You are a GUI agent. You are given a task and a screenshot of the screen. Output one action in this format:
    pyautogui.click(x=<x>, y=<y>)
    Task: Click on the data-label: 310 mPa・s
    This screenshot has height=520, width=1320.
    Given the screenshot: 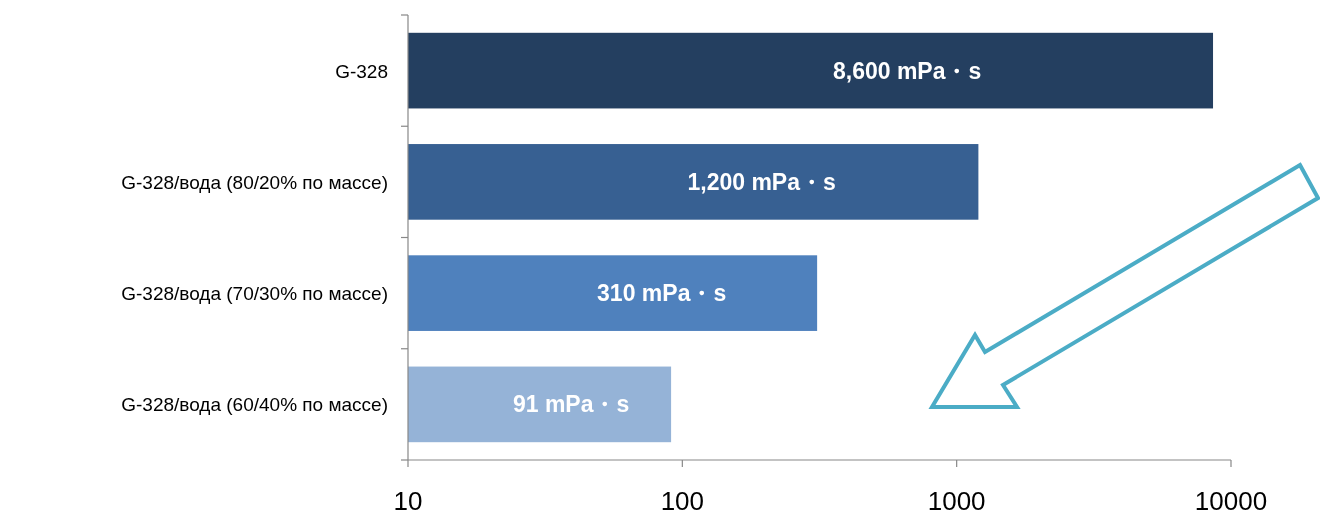 What is the action you would take?
    pyautogui.click(x=662, y=293)
    